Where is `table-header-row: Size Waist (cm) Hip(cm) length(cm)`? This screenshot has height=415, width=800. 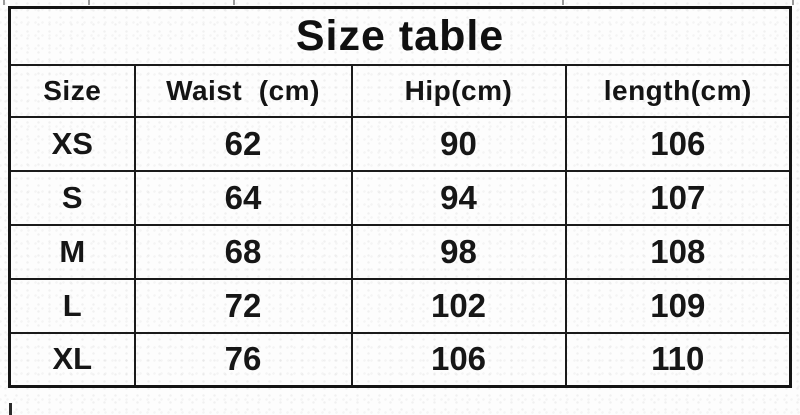
table-header-row: Size Waist (cm) Hip(cm) length(cm) is located at coordinates (400, 90).